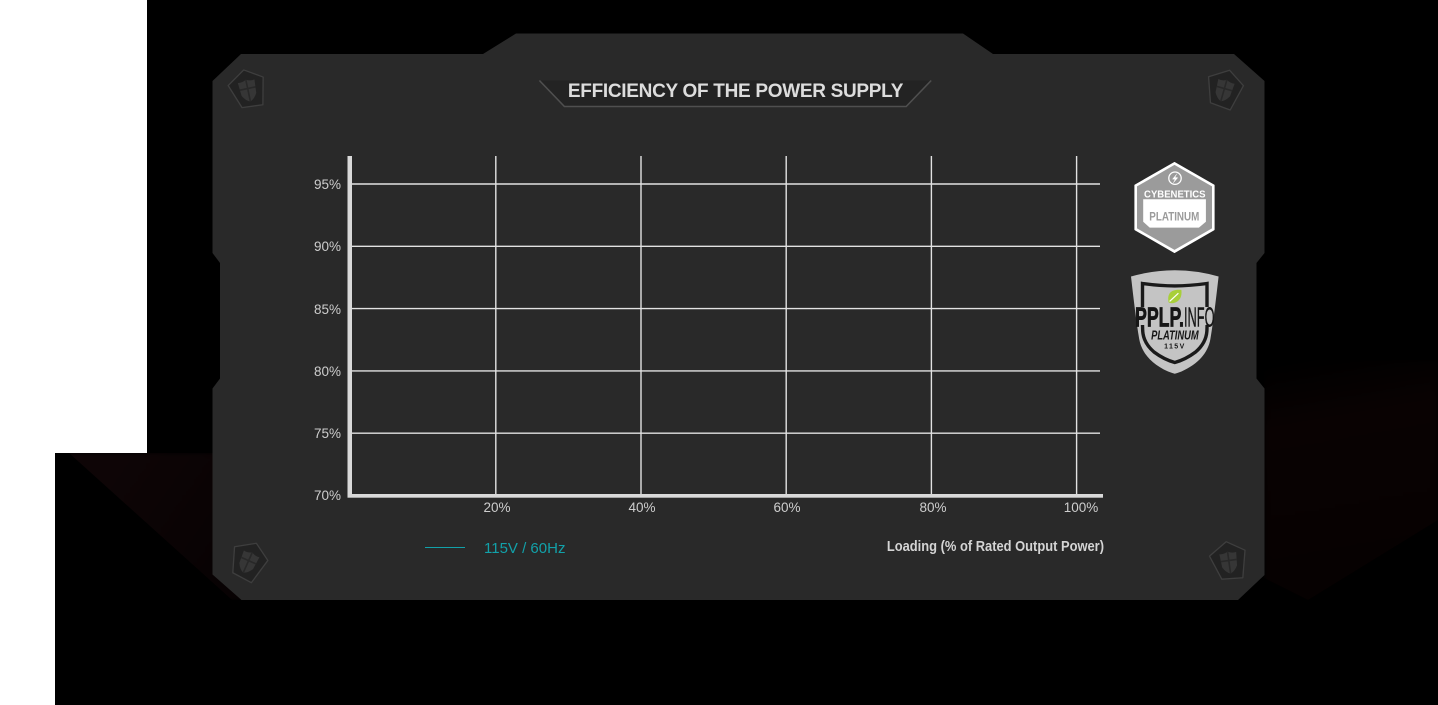  I want to click on svg-text: CYBENETICS, so click(1175, 195).